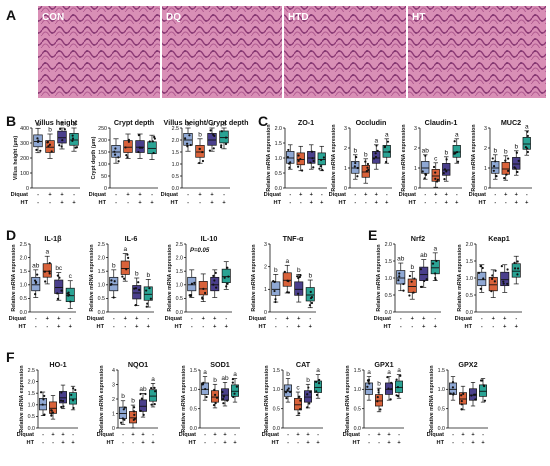 Image resolution: width=550 pixels, height=466 pixels. Describe the element at coordinates (23, 313) in the screenshot. I see `y-tick-label: 0.0` at that location.